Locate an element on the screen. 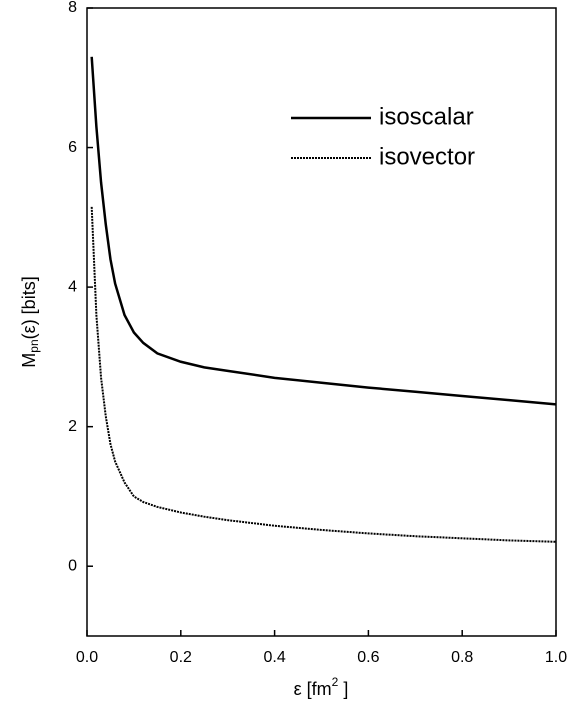 The height and width of the screenshot is (721, 582). x-tick-label: 0.6 is located at coordinates (368, 657).